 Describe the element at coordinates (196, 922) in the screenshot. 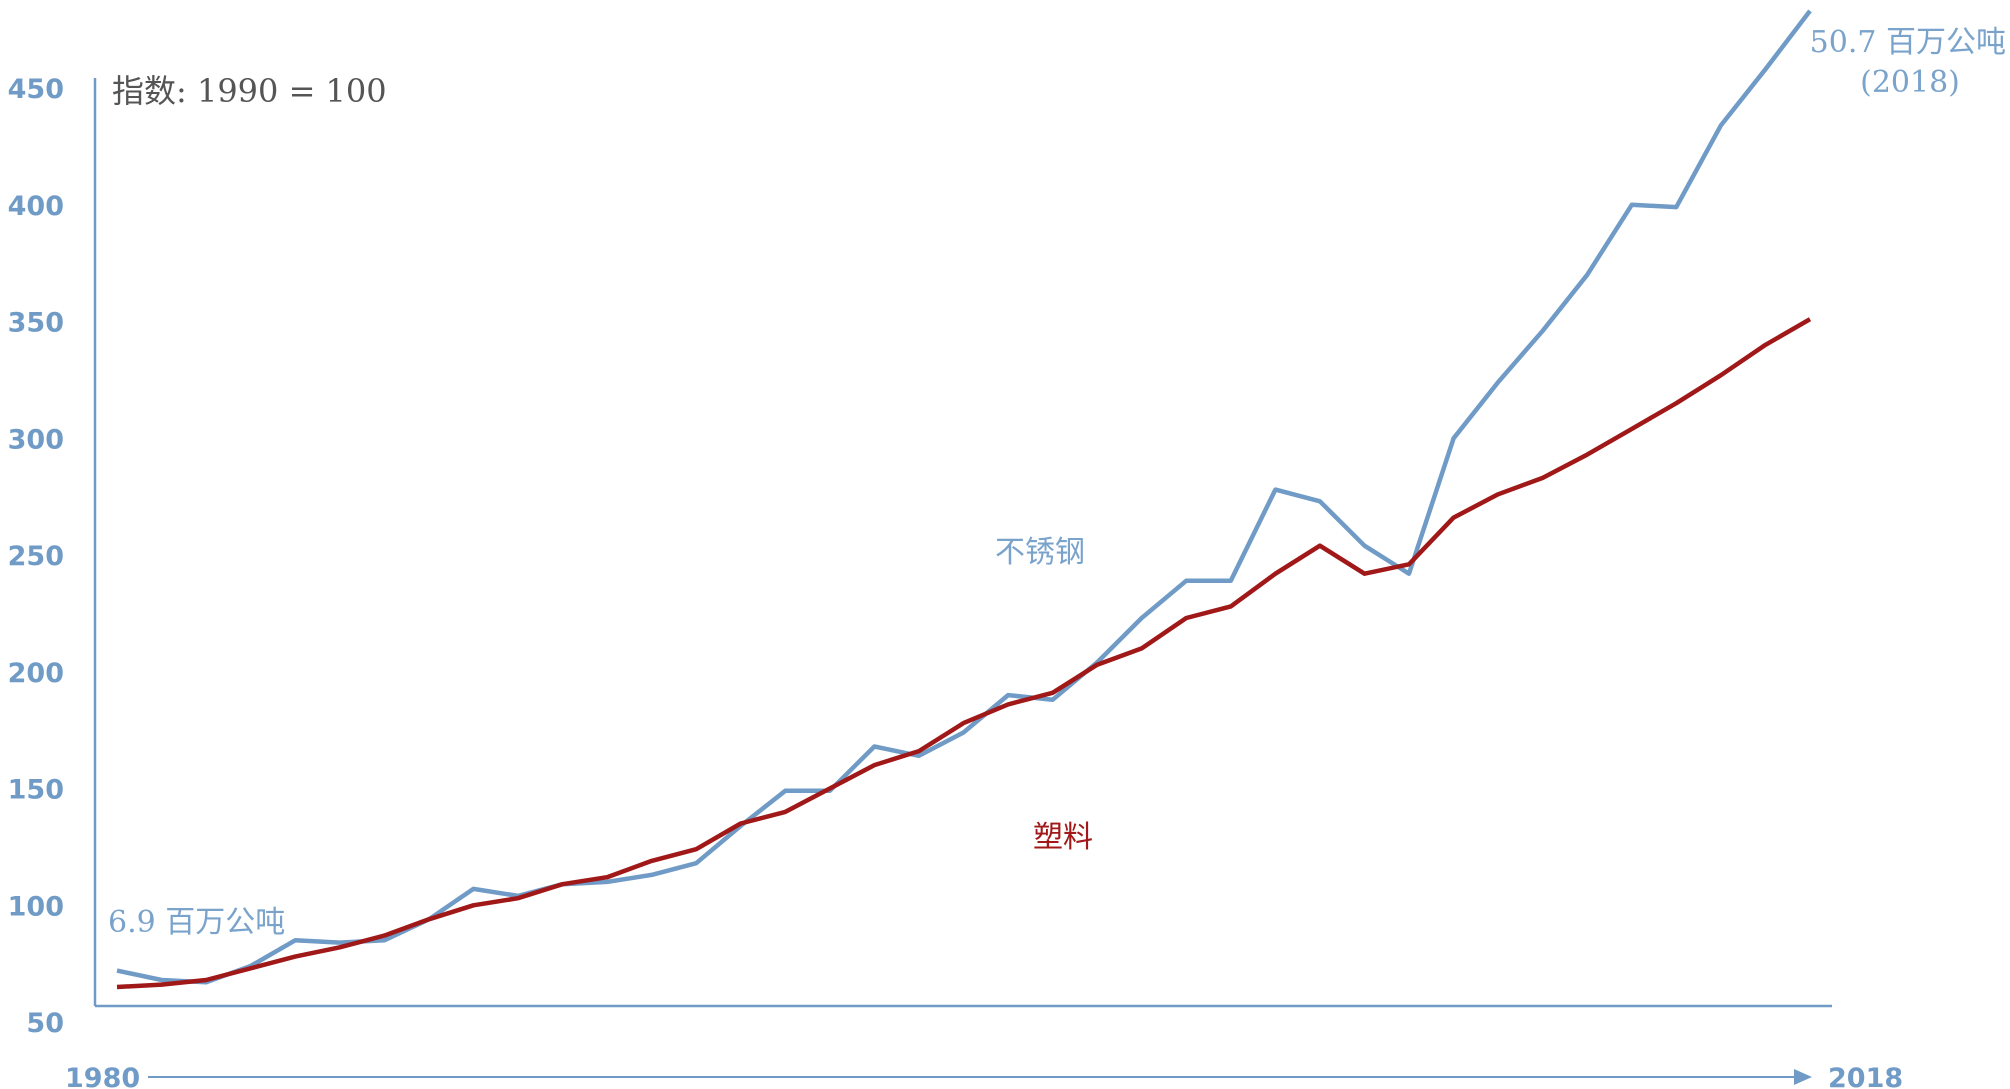

I see `annotation-start-value: 6.9 百万公吨` at that location.